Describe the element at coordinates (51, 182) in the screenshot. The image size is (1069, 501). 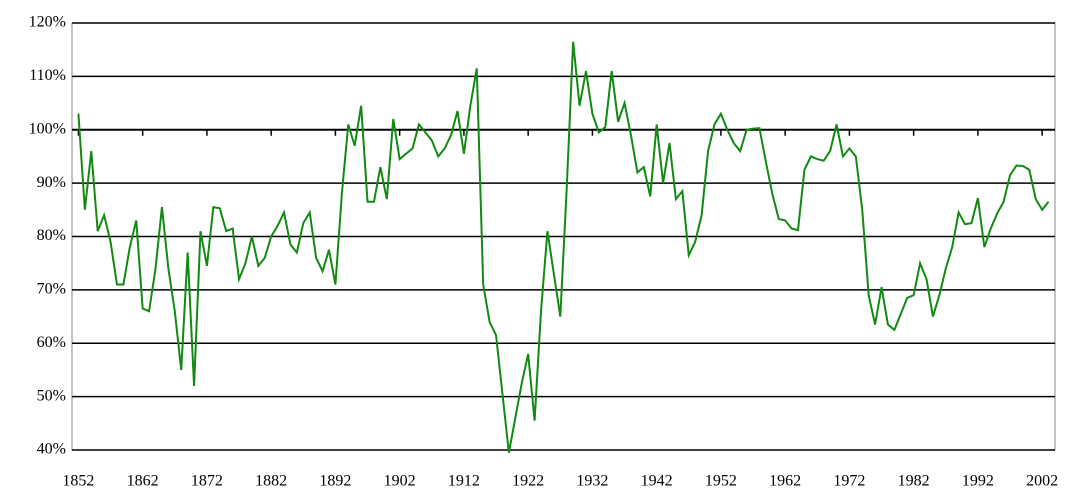
I see `y-tick-label: 90%` at that location.